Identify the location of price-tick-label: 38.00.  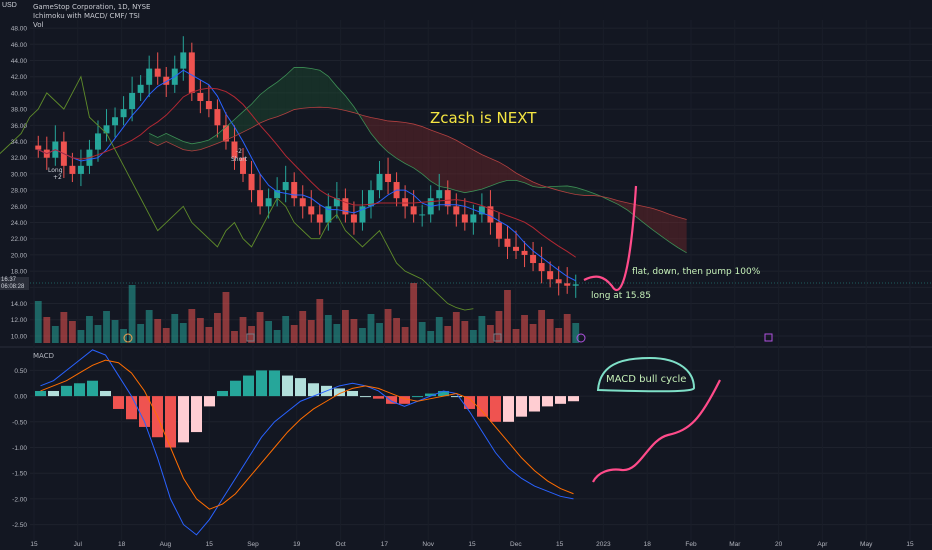
(19, 110).